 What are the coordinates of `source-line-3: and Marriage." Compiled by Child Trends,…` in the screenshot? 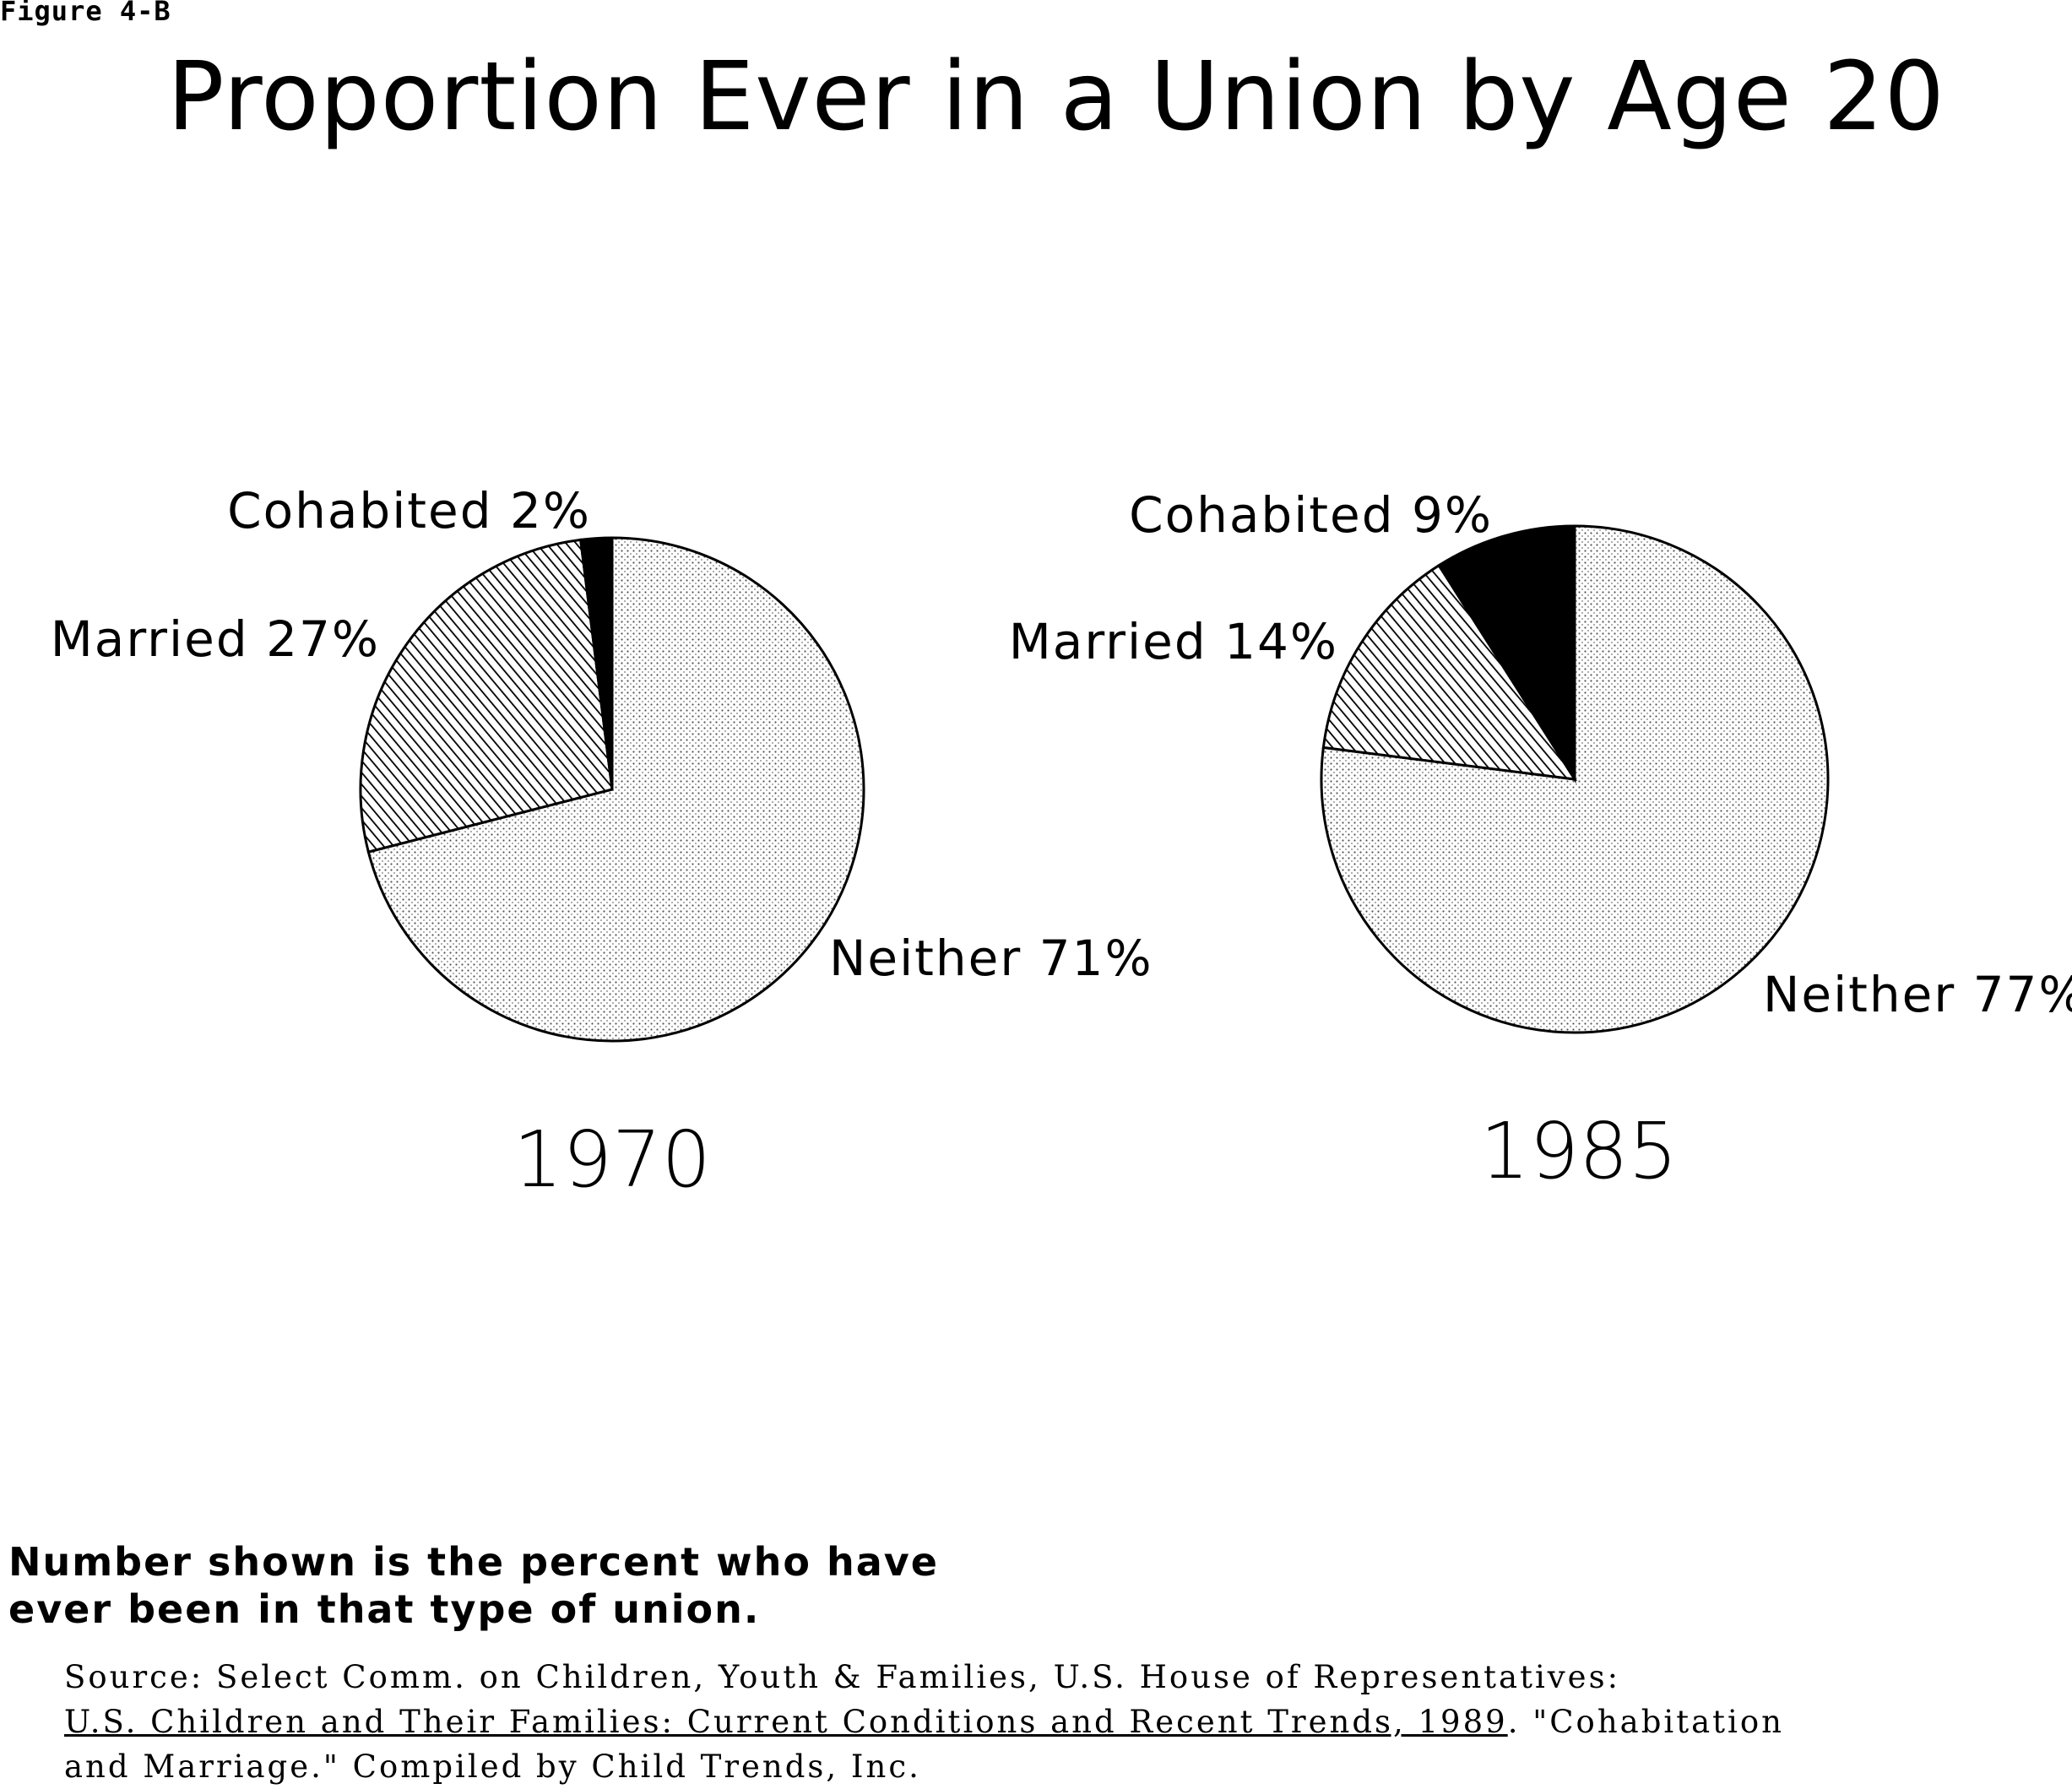 It's located at (492, 1766).